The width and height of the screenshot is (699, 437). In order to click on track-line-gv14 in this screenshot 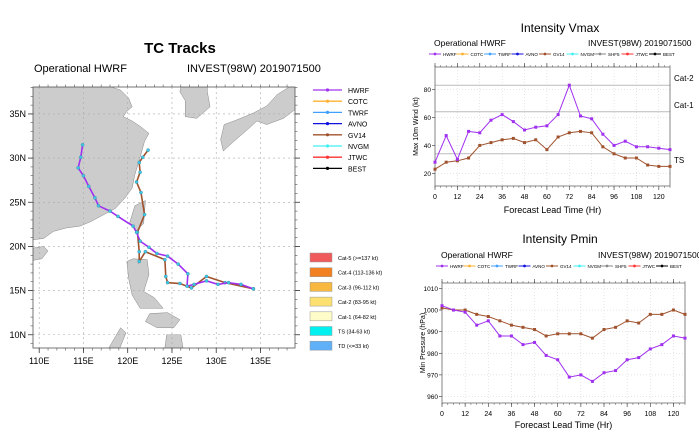, I will do `click(194, 219)`.